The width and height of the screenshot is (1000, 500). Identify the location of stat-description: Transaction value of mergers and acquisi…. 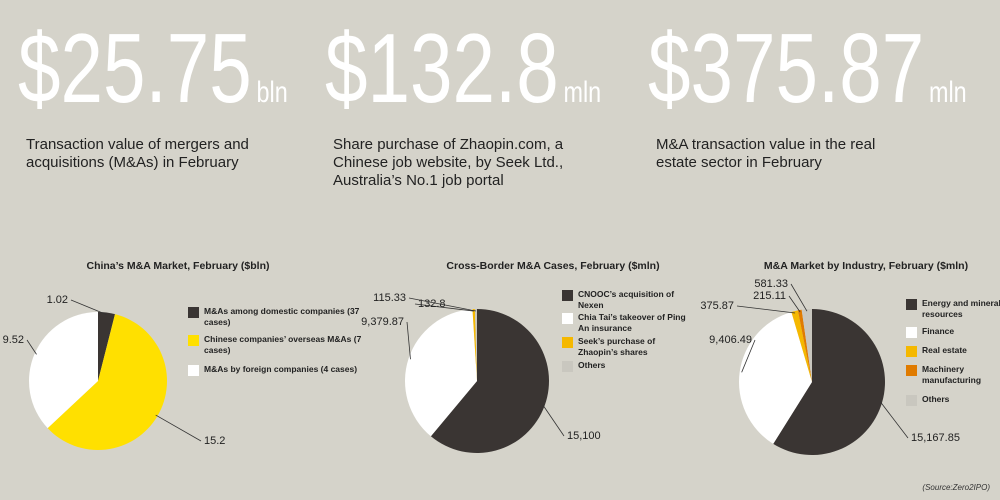
(137, 153).